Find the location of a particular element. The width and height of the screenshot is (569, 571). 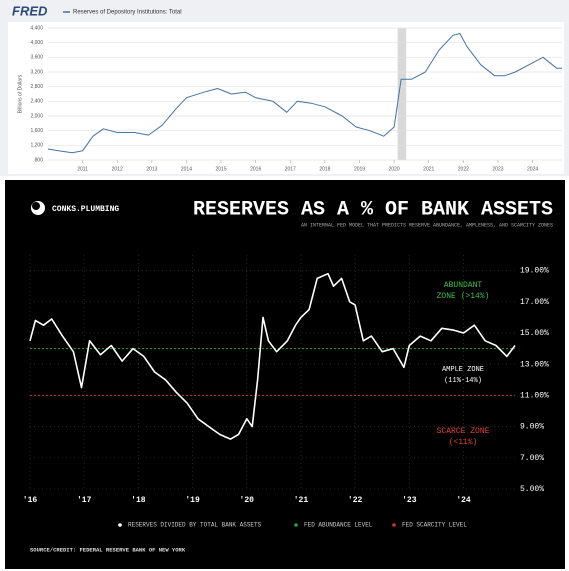

x-tick-label: '23 is located at coordinates (409, 500).